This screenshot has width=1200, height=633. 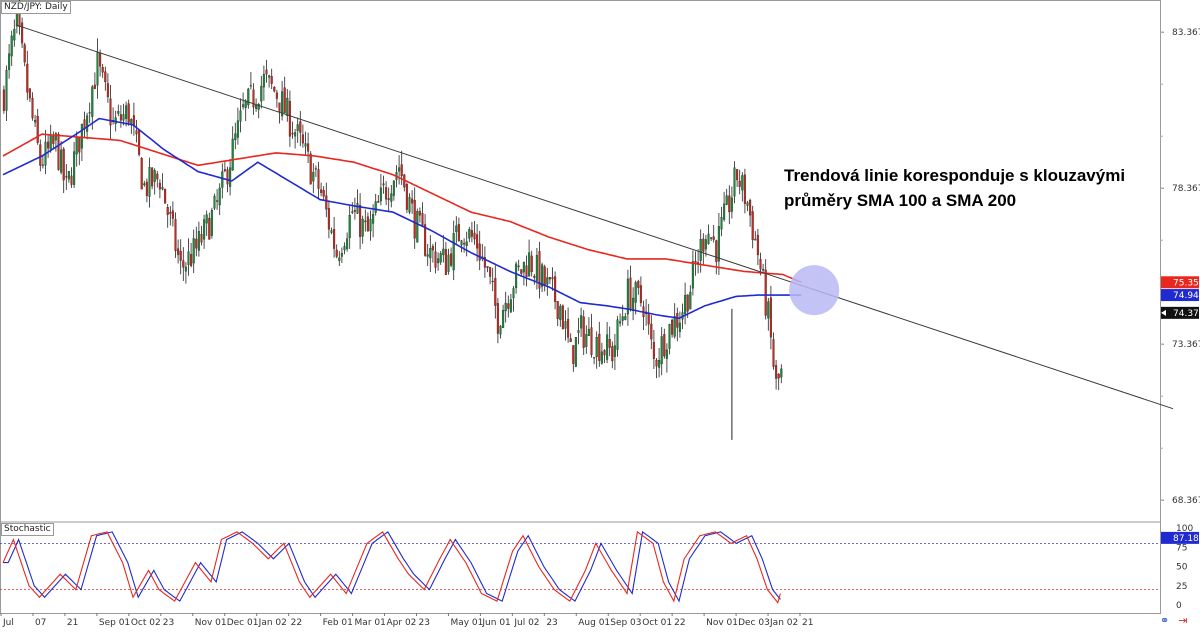 What do you see at coordinates (1182, 568) in the screenshot?
I see `oscillator-tick-label: 50` at bounding box center [1182, 568].